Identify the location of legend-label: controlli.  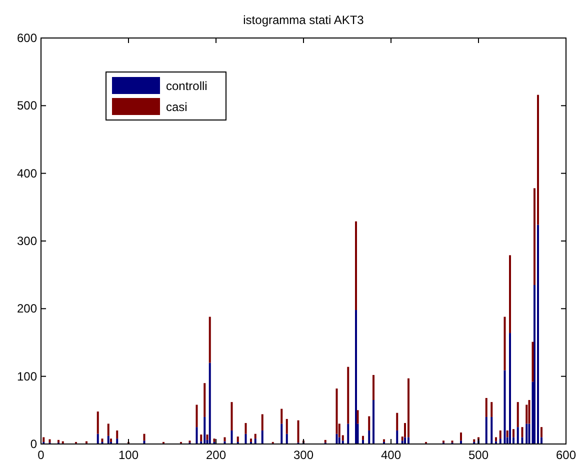
(187, 86).